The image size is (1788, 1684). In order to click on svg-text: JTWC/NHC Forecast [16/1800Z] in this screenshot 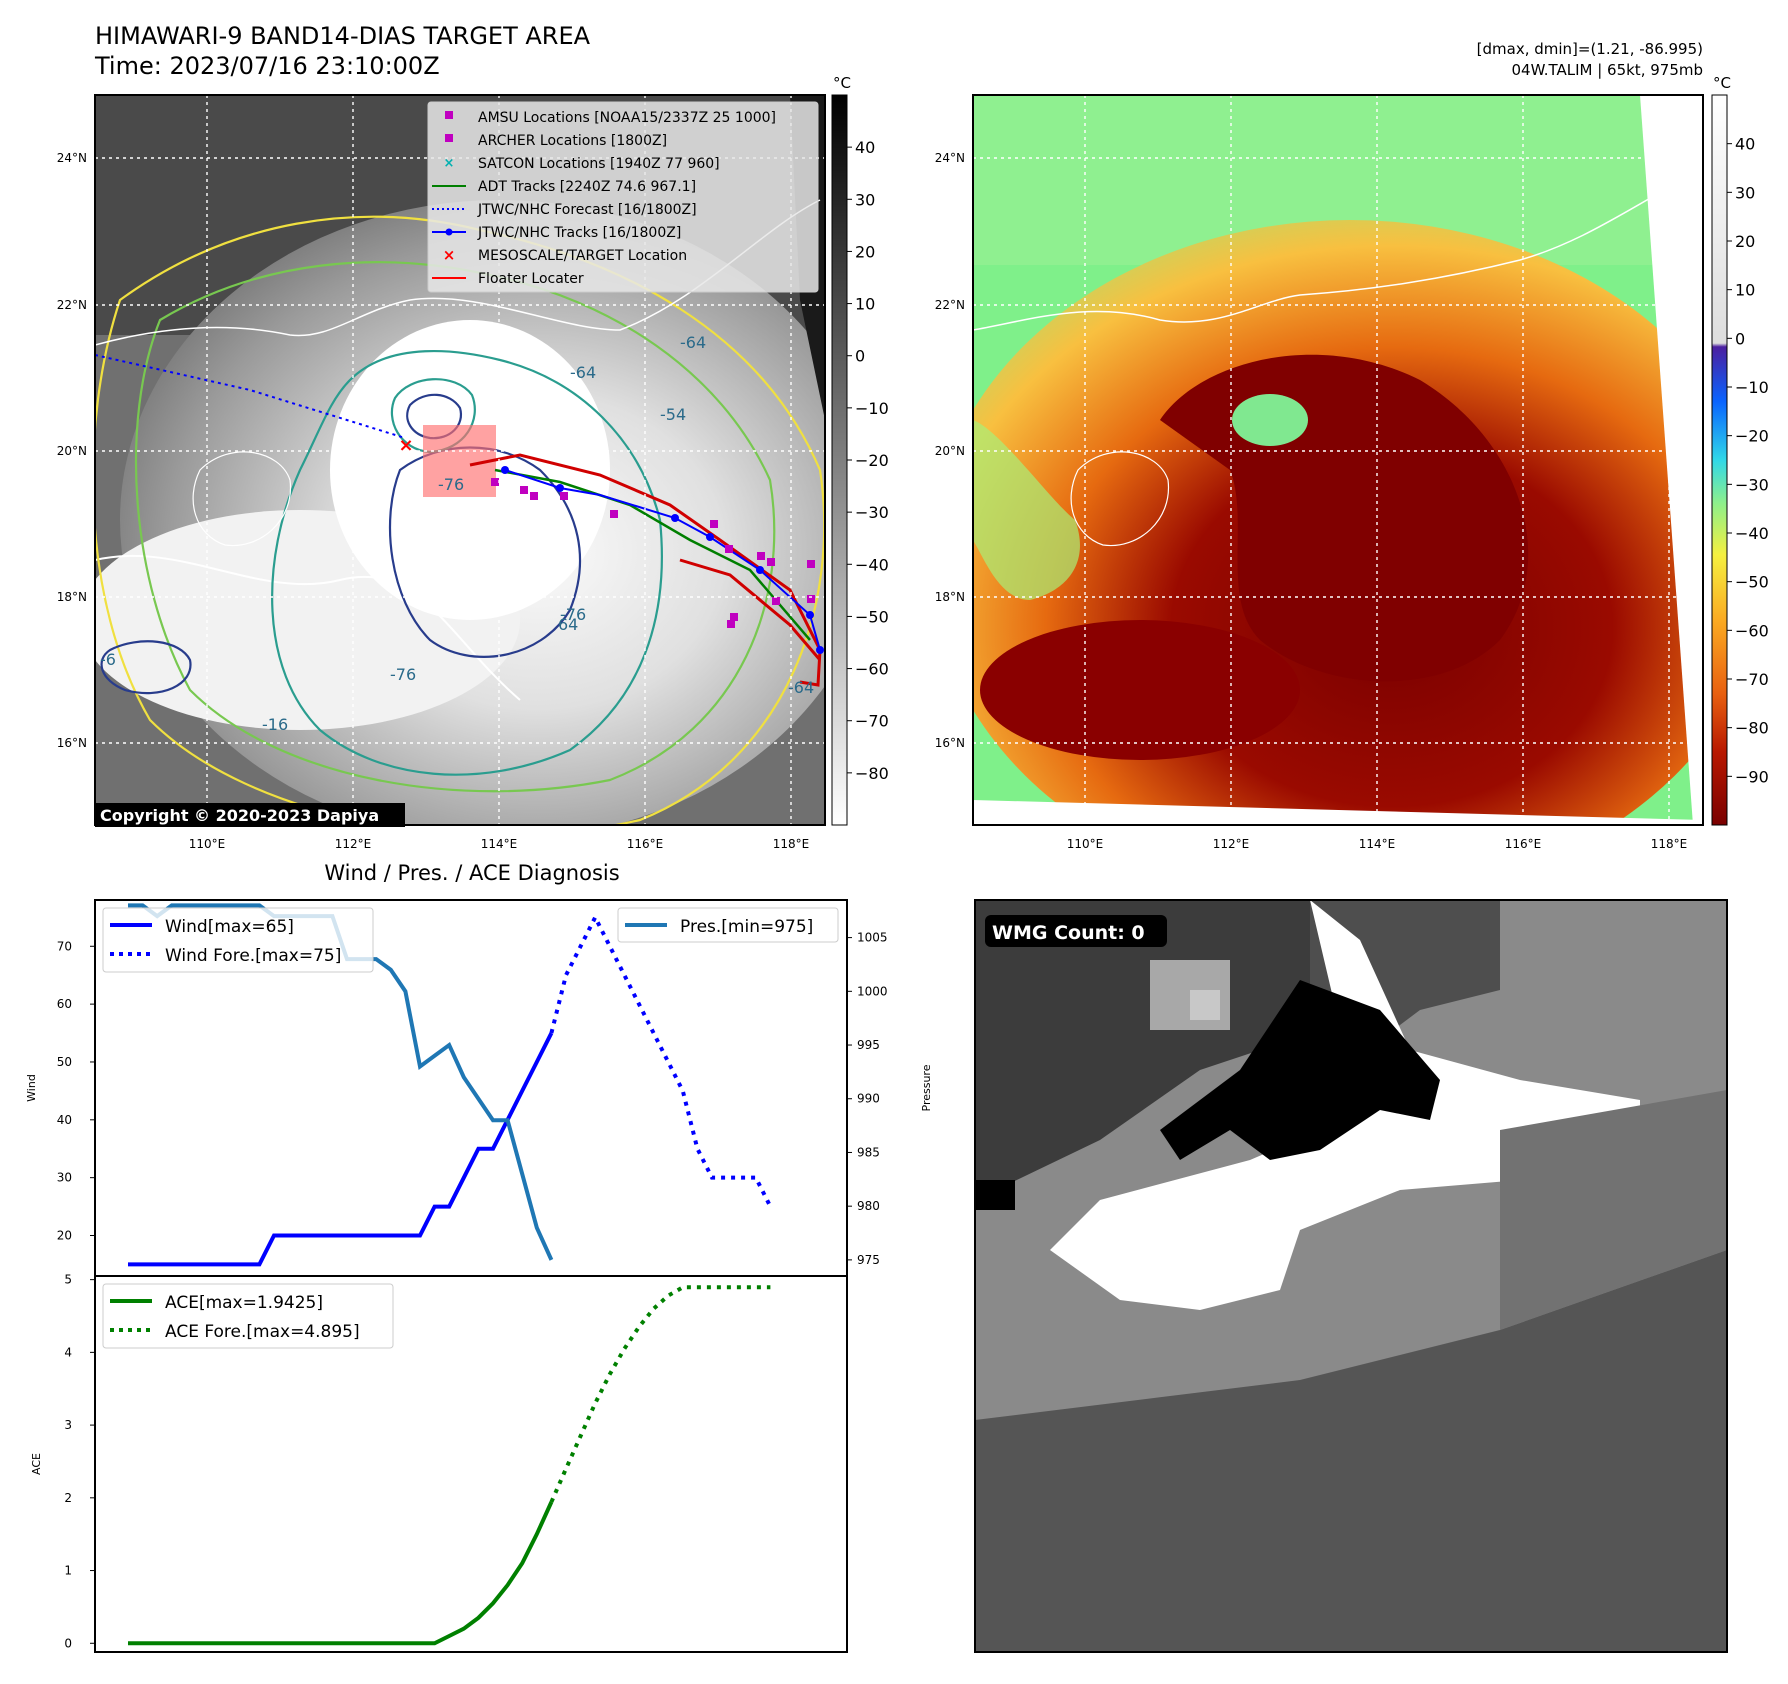, I will do `click(587, 210)`.